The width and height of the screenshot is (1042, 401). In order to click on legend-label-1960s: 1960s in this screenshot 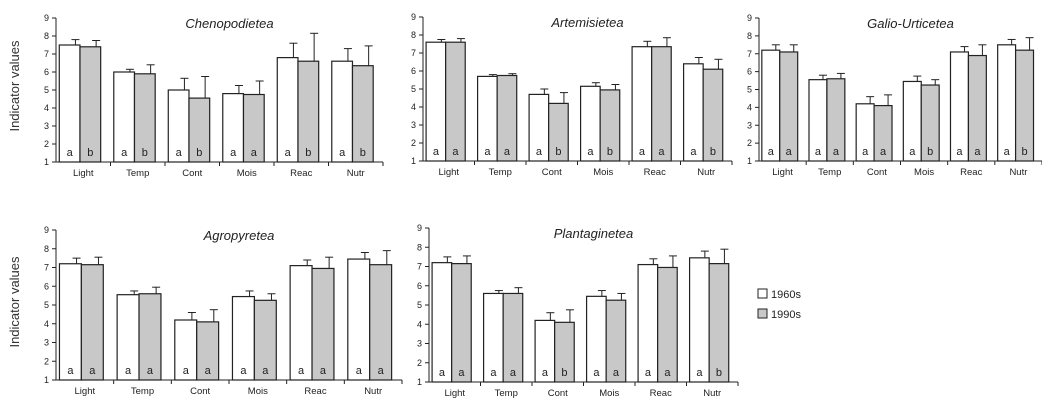, I will do `click(786, 295)`.